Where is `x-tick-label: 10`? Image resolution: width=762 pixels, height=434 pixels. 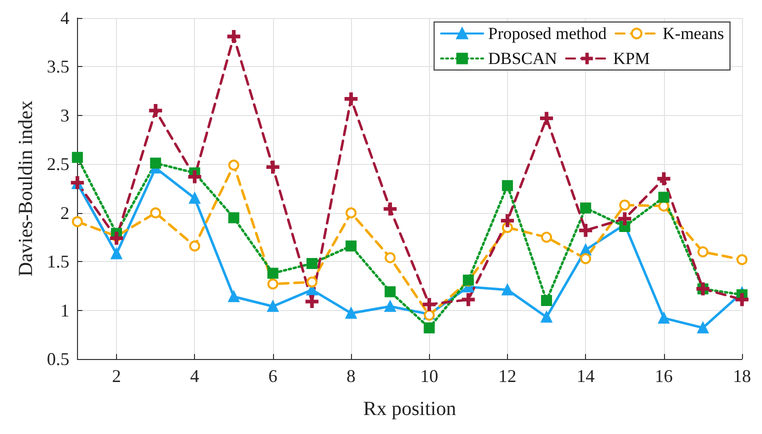 x-tick-label: 10 is located at coordinates (429, 376).